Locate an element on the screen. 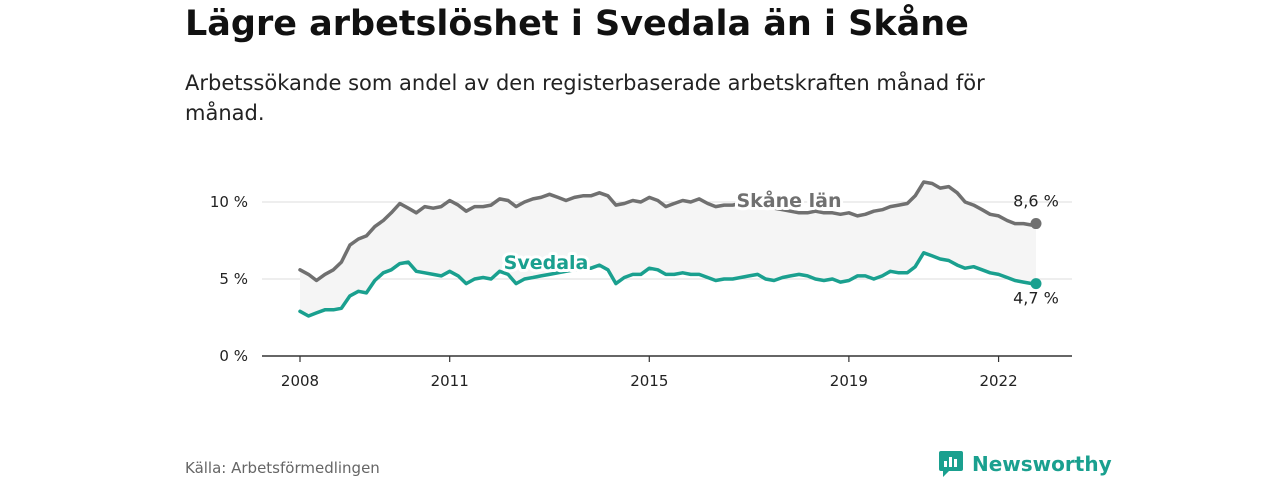 The image size is (1280, 480). series-labels: 8,6 % 4,7 % Skåne län Svedala is located at coordinates (780, 246).